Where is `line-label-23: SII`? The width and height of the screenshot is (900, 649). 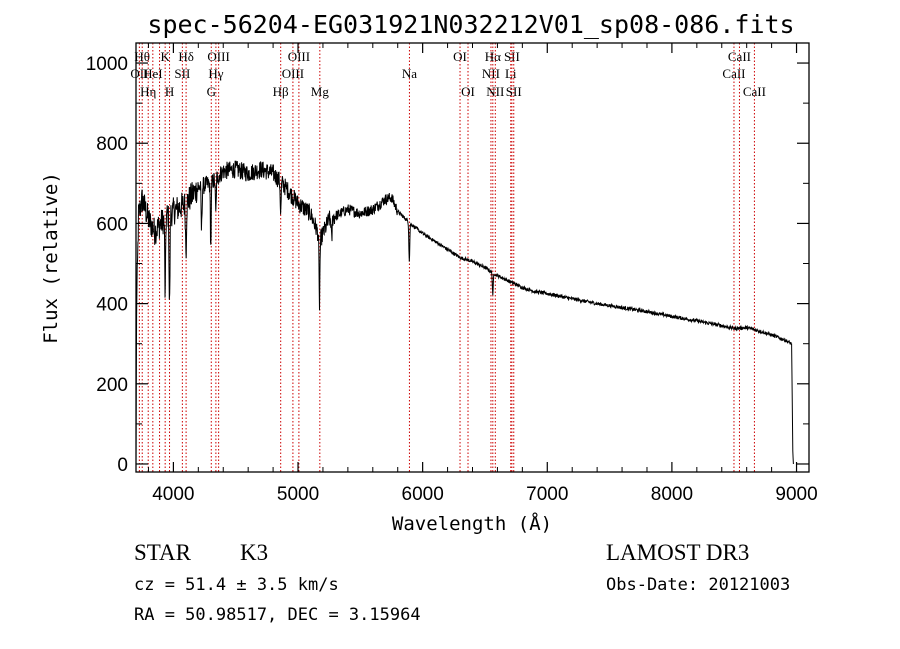 line-label-23: SII is located at coordinates (512, 56).